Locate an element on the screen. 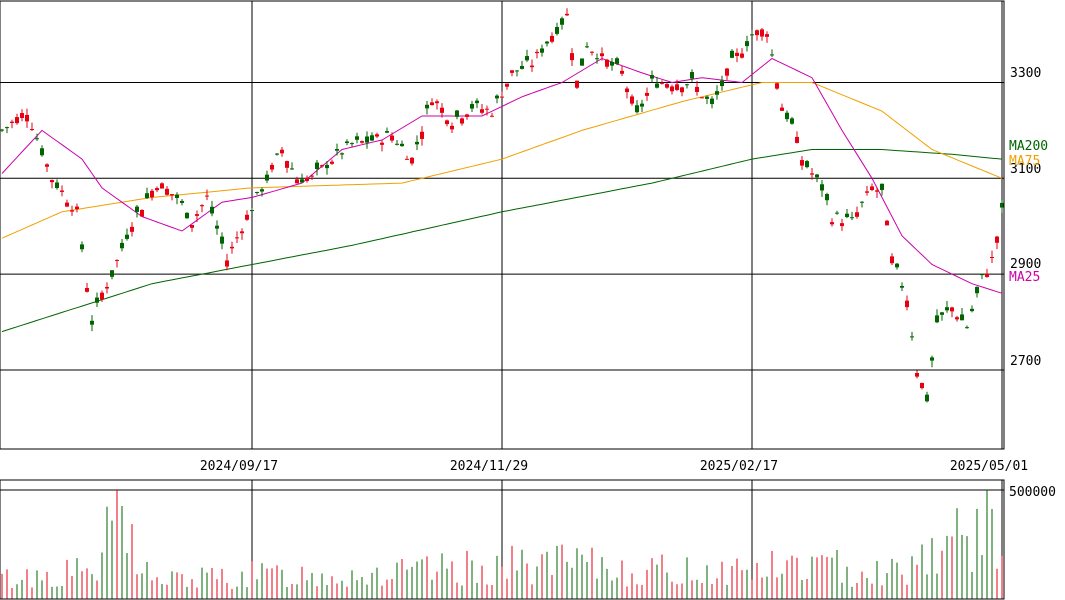  y-tick-label: 3300 is located at coordinates (1025, 73).